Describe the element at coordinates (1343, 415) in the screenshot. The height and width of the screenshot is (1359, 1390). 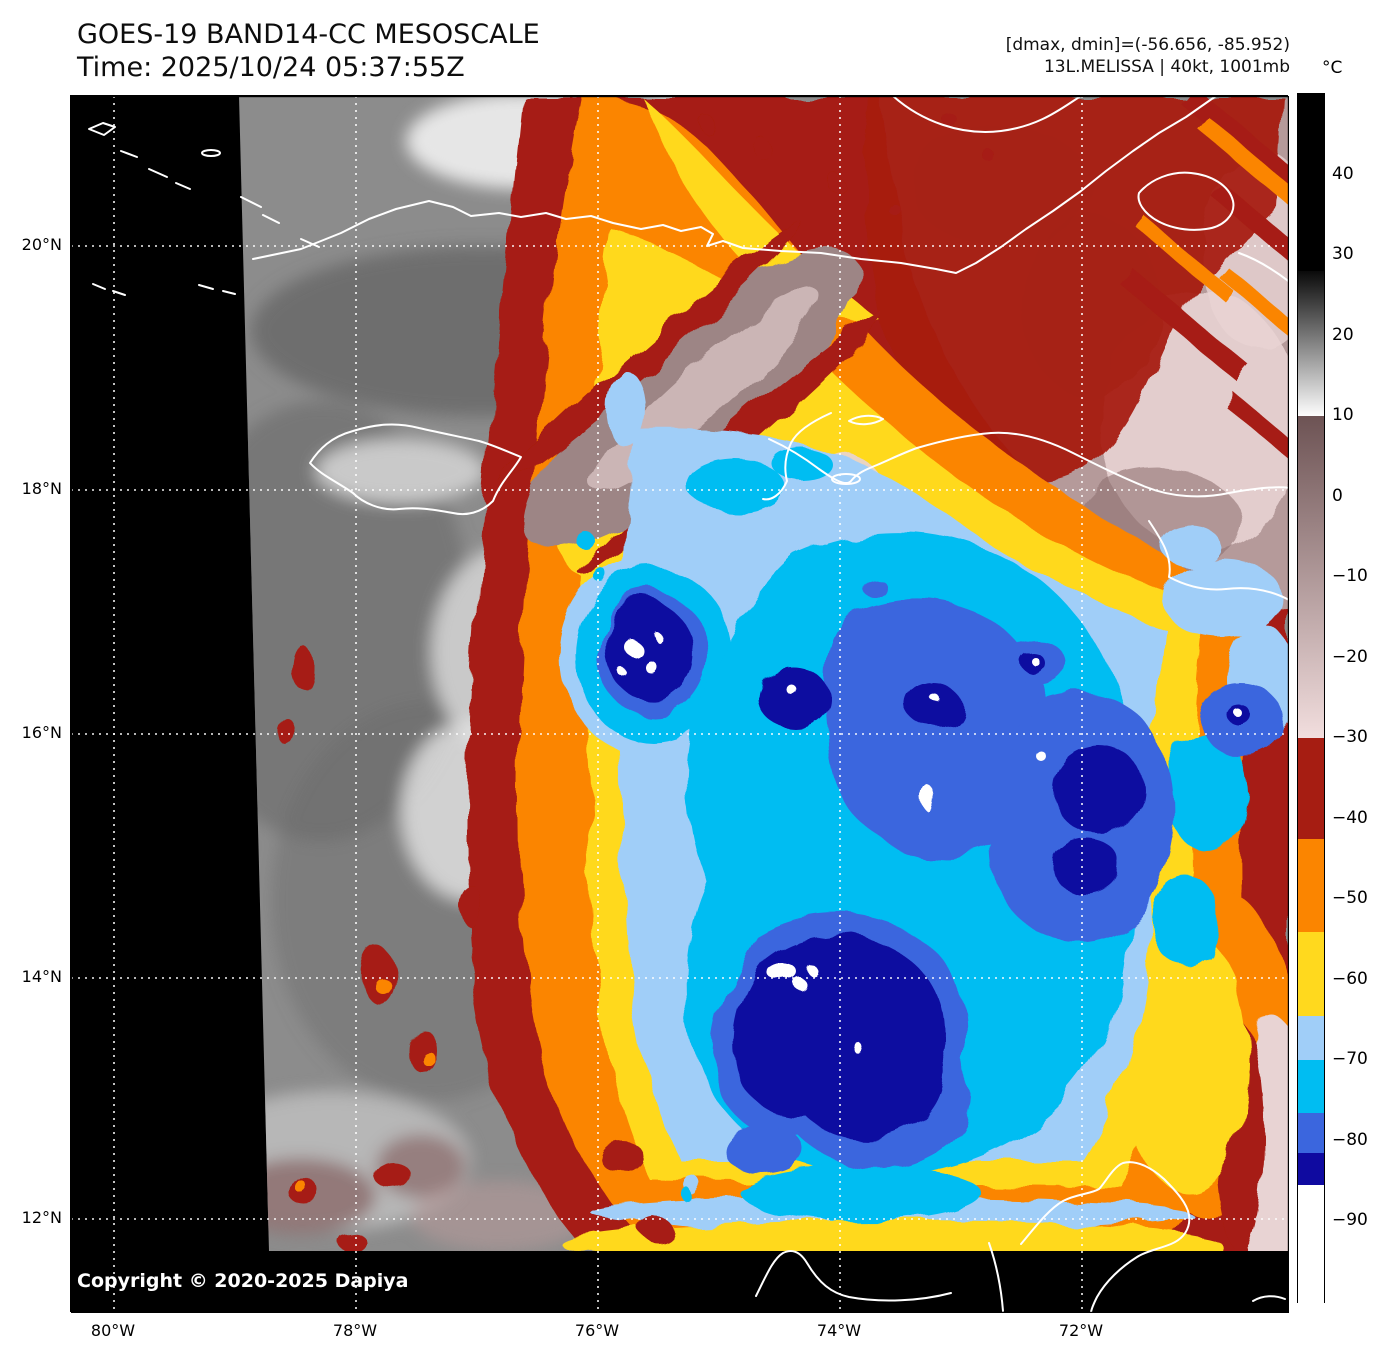
I see `colorbar-tick-label: 10` at that location.